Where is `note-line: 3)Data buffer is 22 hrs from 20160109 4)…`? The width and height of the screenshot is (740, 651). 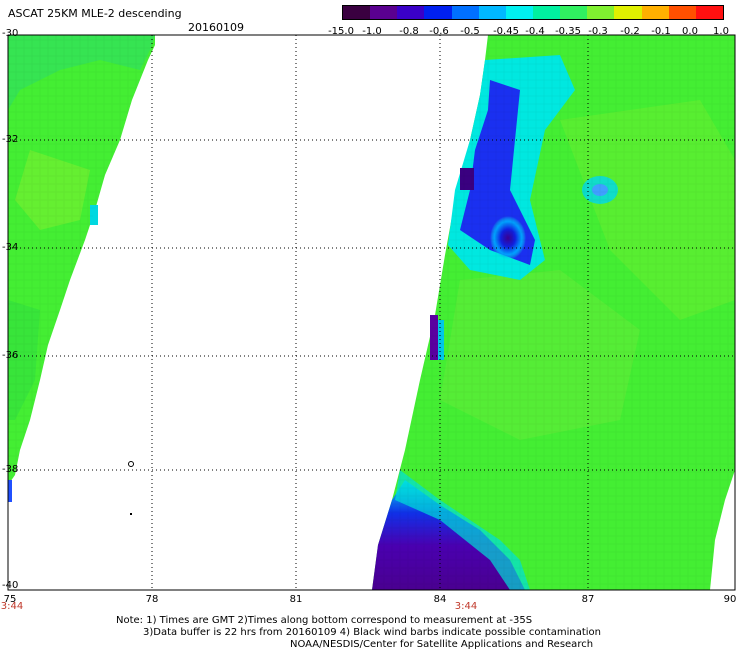
note-line: 3)Data buffer is 22 hrs from 20160109 4)… is located at coordinates (372, 632).